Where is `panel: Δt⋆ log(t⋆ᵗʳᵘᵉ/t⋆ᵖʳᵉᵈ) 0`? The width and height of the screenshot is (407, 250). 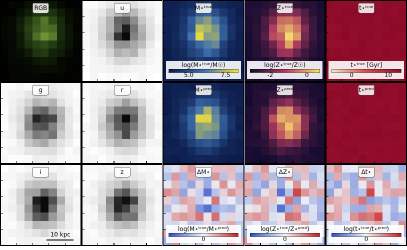 panel: Δt⋆ log(t⋆ᵗʳᵘᵉ/t⋆ᵖʳᵉᵈ) 0 is located at coordinates (366, 205).